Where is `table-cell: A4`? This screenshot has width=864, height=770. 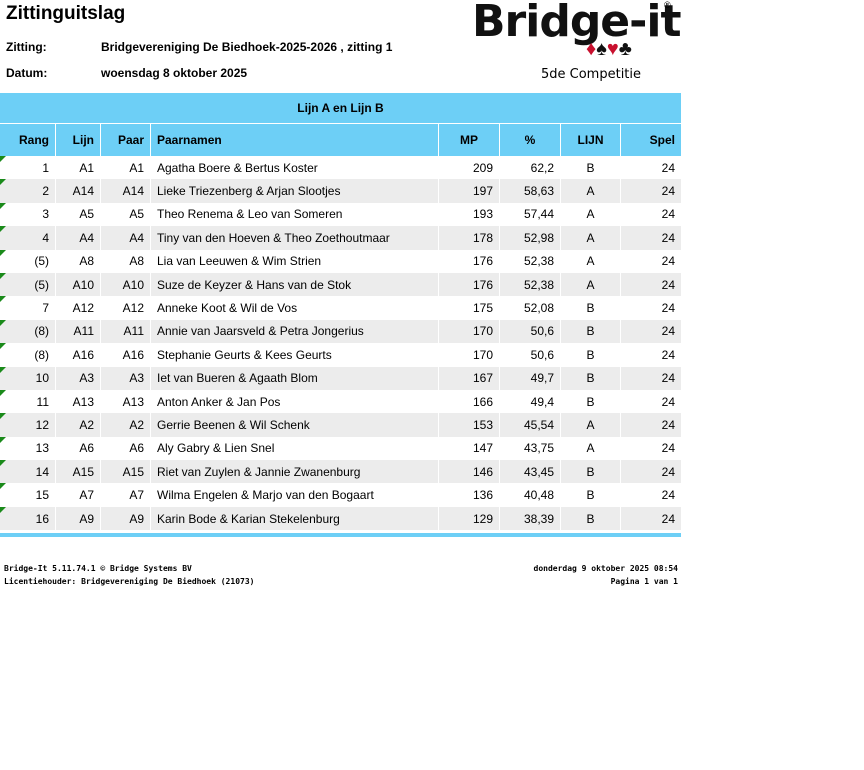 table-cell: A4 is located at coordinates (125, 238).